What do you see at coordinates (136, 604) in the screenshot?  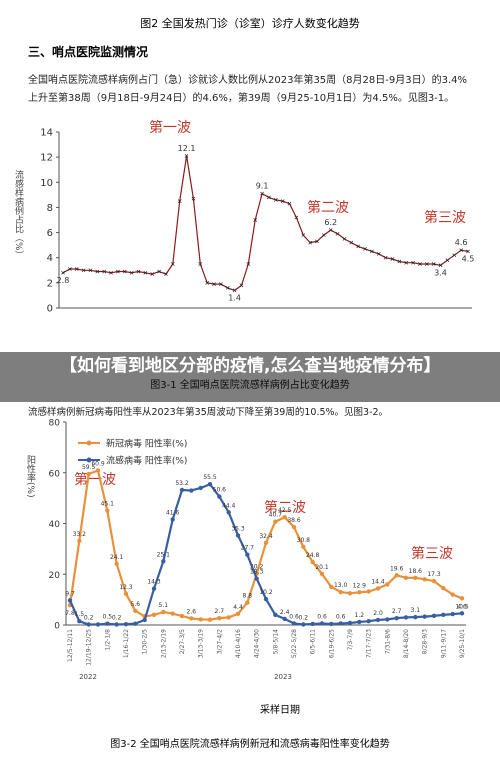 I see `data-label: 5.6` at bounding box center [136, 604].